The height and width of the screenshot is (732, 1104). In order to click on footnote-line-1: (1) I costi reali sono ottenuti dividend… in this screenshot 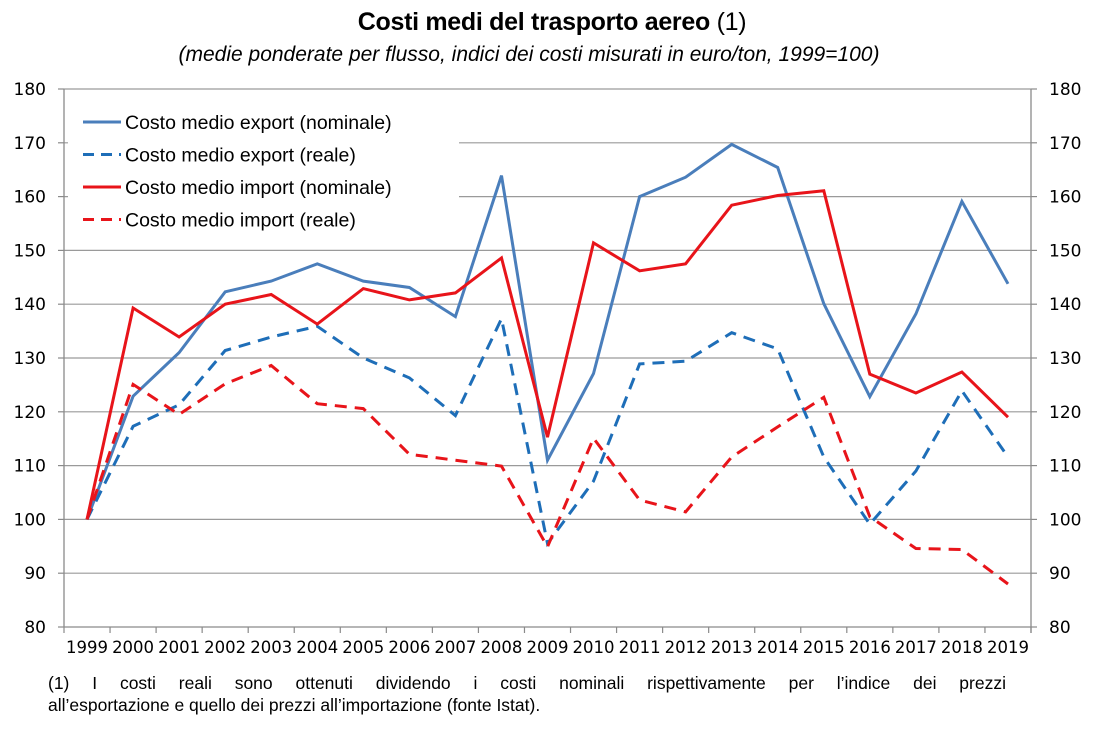, I will do `click(527, 683)`.